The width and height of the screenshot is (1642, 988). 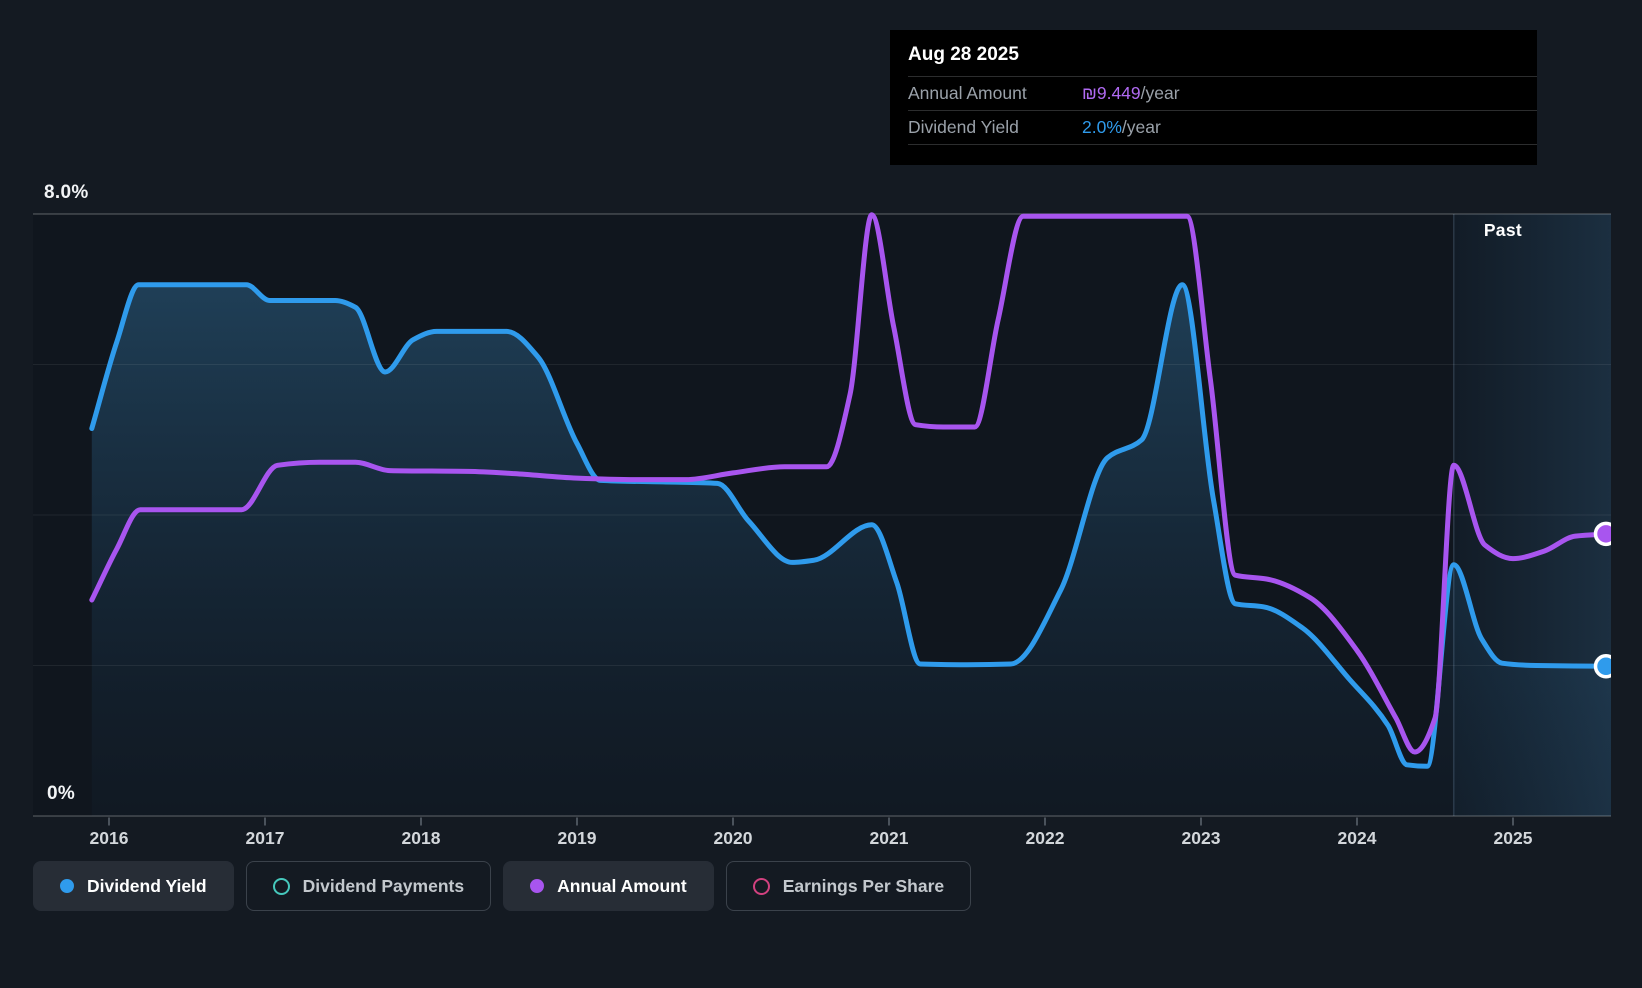 What do you see at coordinates (1532, 515) in the screenshot?
I see `past-region` at bounding box center [1532, 515].